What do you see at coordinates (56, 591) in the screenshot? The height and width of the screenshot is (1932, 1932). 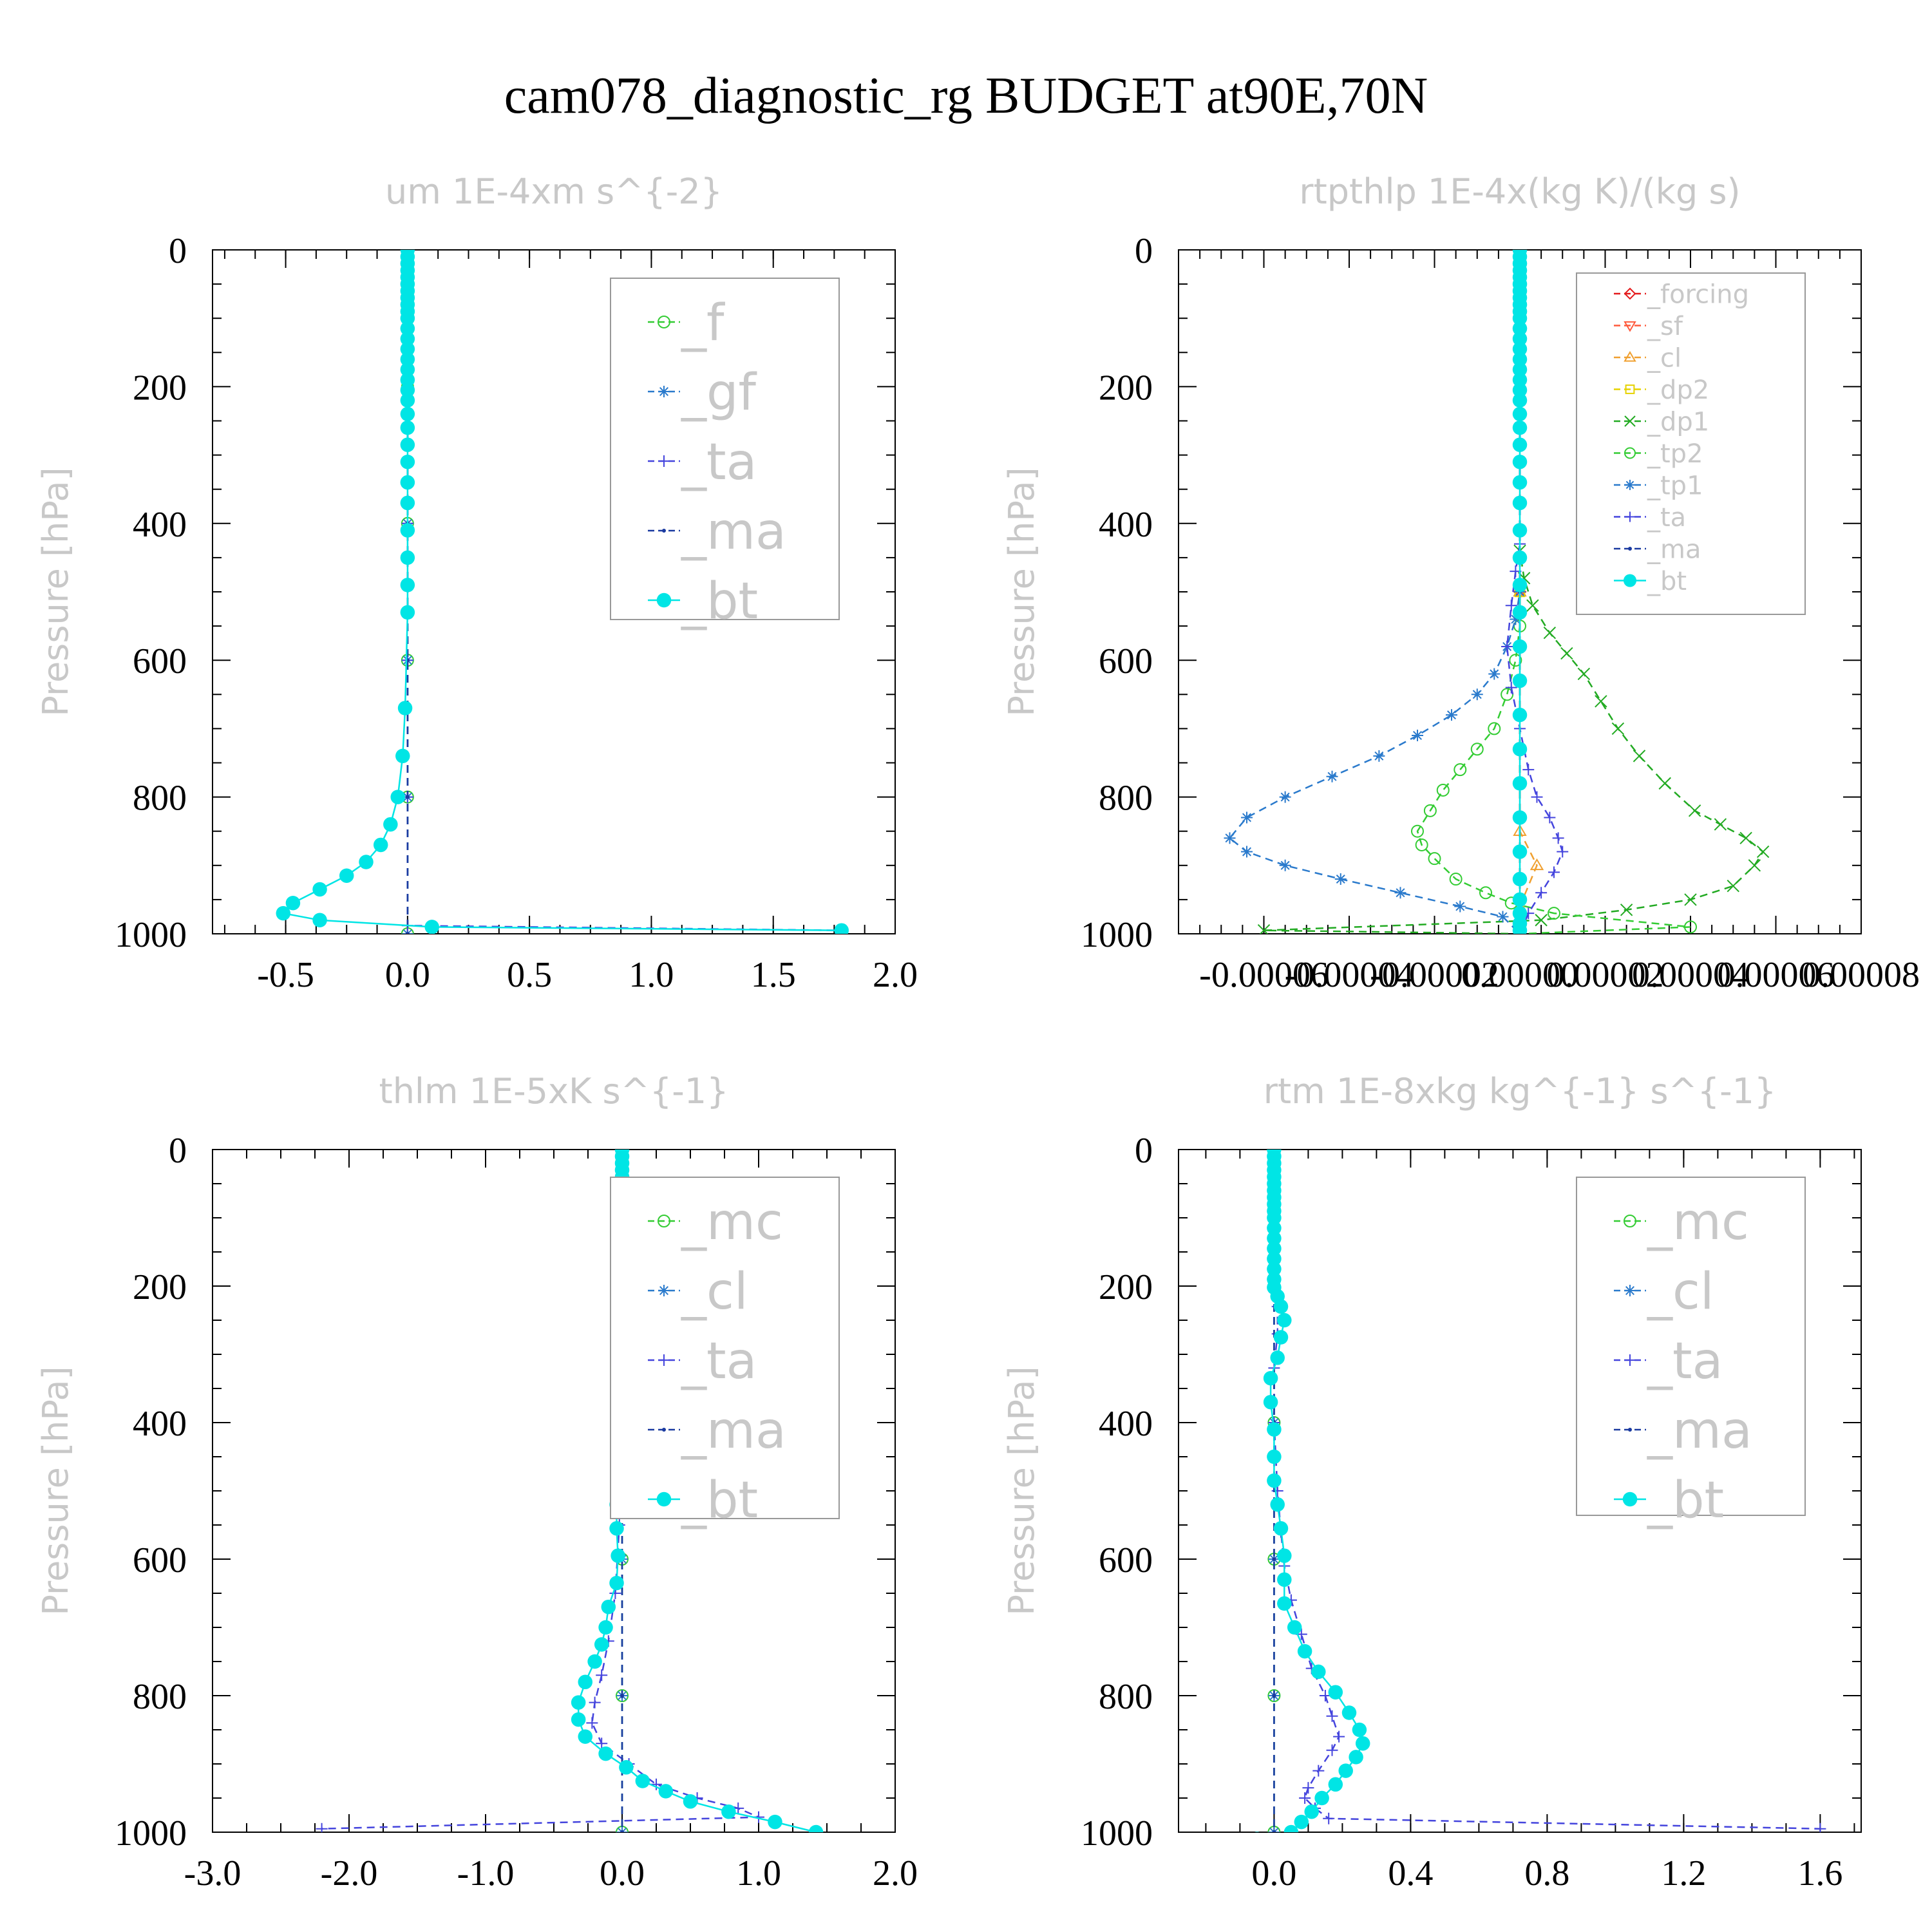 I see `y-axis-label: Pressure [hPa]` at bounding box center [56, 591].